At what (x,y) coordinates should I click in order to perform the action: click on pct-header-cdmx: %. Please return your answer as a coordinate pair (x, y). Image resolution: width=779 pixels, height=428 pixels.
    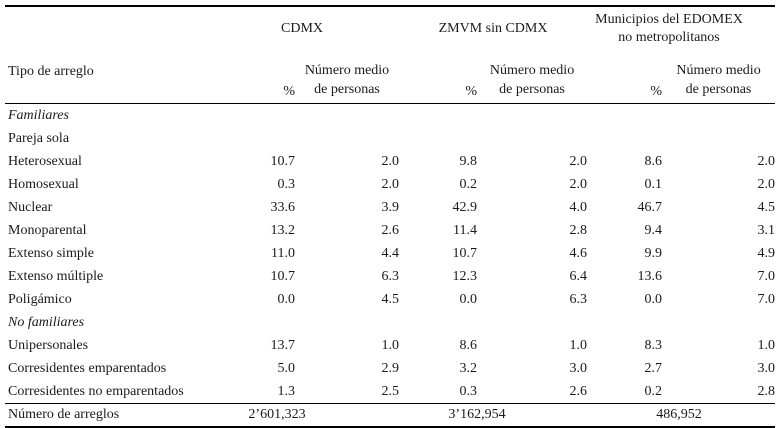
    Looking at the image, I should click on (250, 77).